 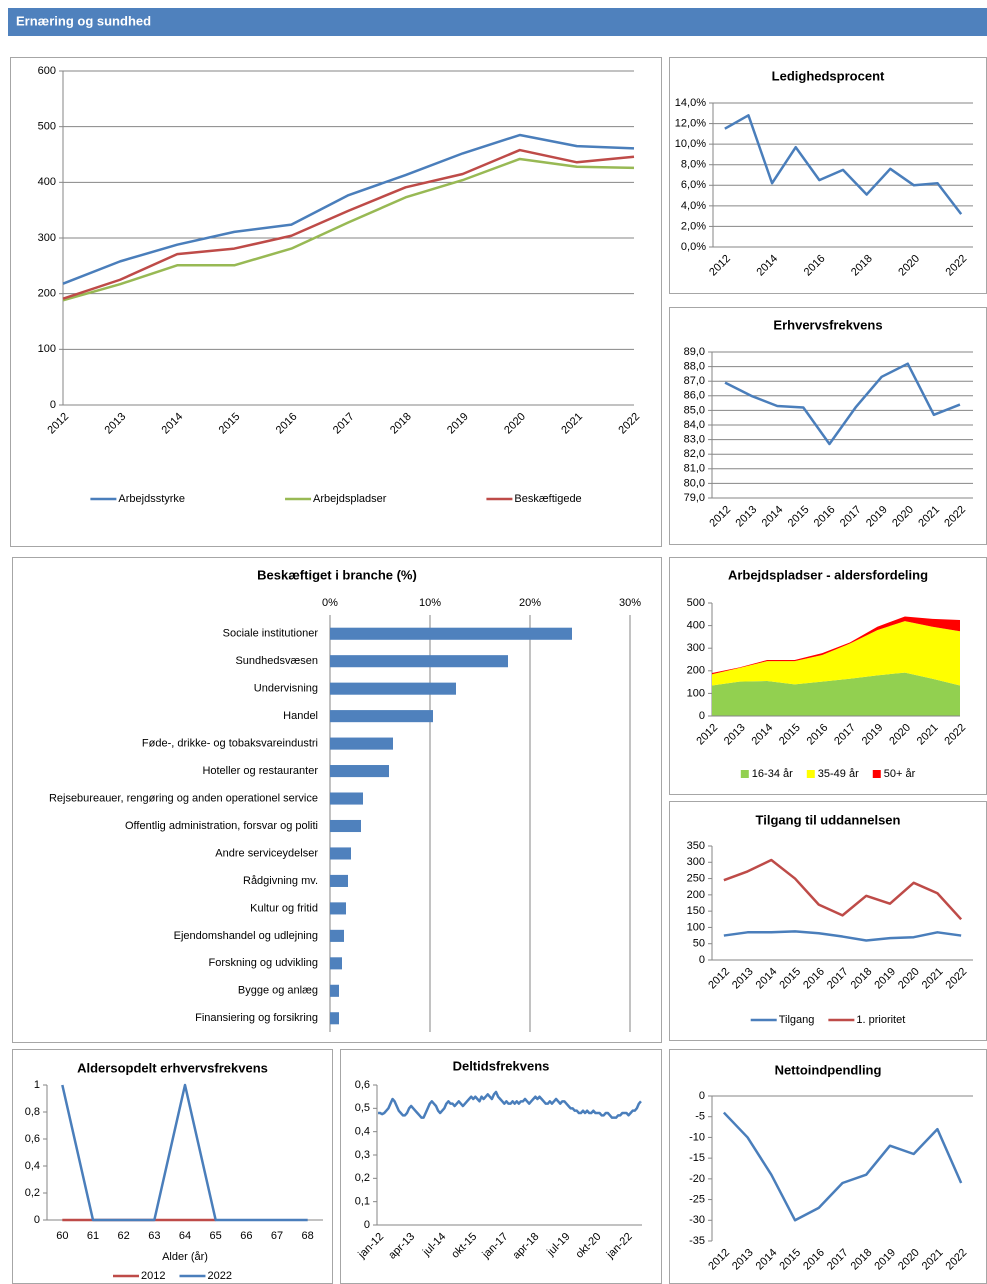 I want to click on legend-label: 2012, so click(x=153, y=1276).